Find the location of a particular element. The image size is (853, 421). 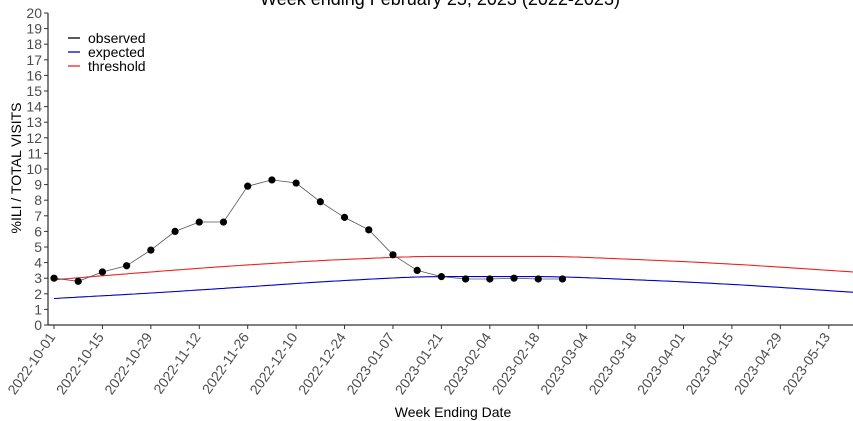

x-tick-label: 2023-01-21 is located at coordinates (419, 363).